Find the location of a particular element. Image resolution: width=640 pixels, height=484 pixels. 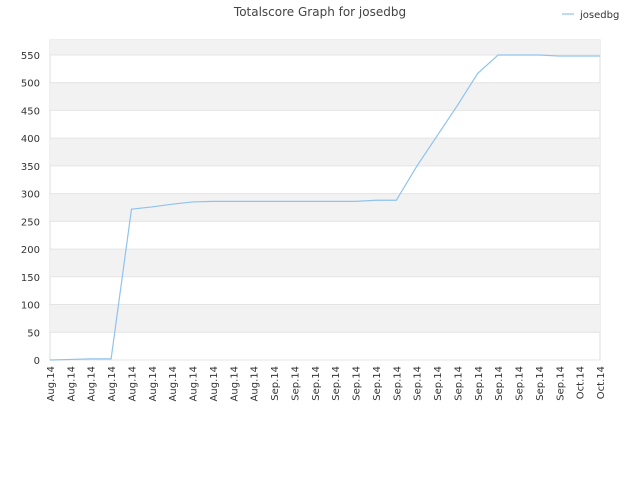

y-tick-label: 0 is located at coordinates (37, 361).